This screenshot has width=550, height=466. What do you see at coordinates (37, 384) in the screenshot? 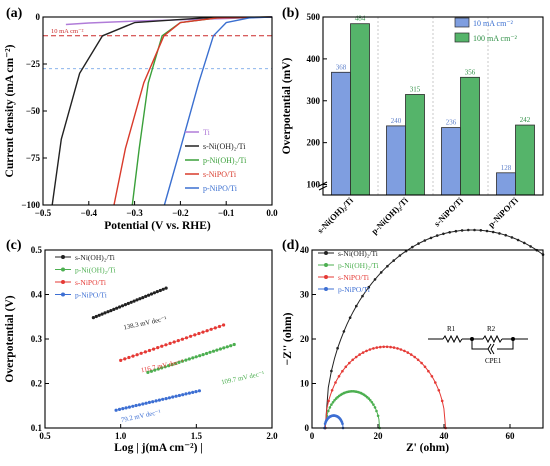
I see `y-tick-label: 0.2` at bounding box center [37, 384].